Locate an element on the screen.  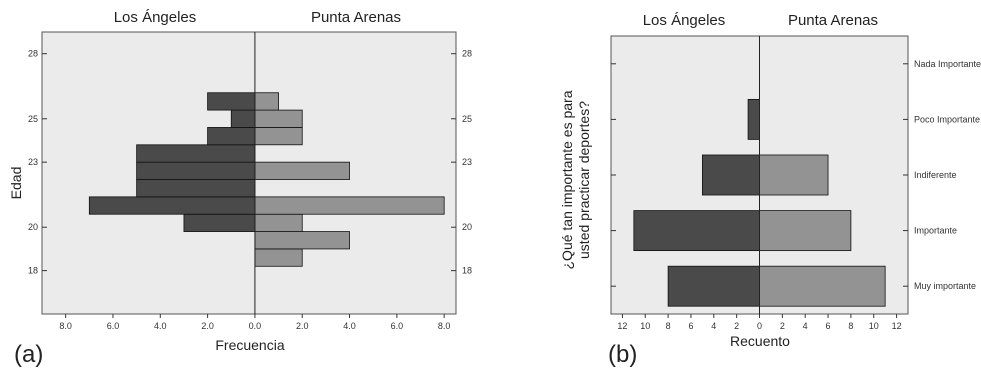
y-tick-label-right: 18 is located at coordinates (467, 271).